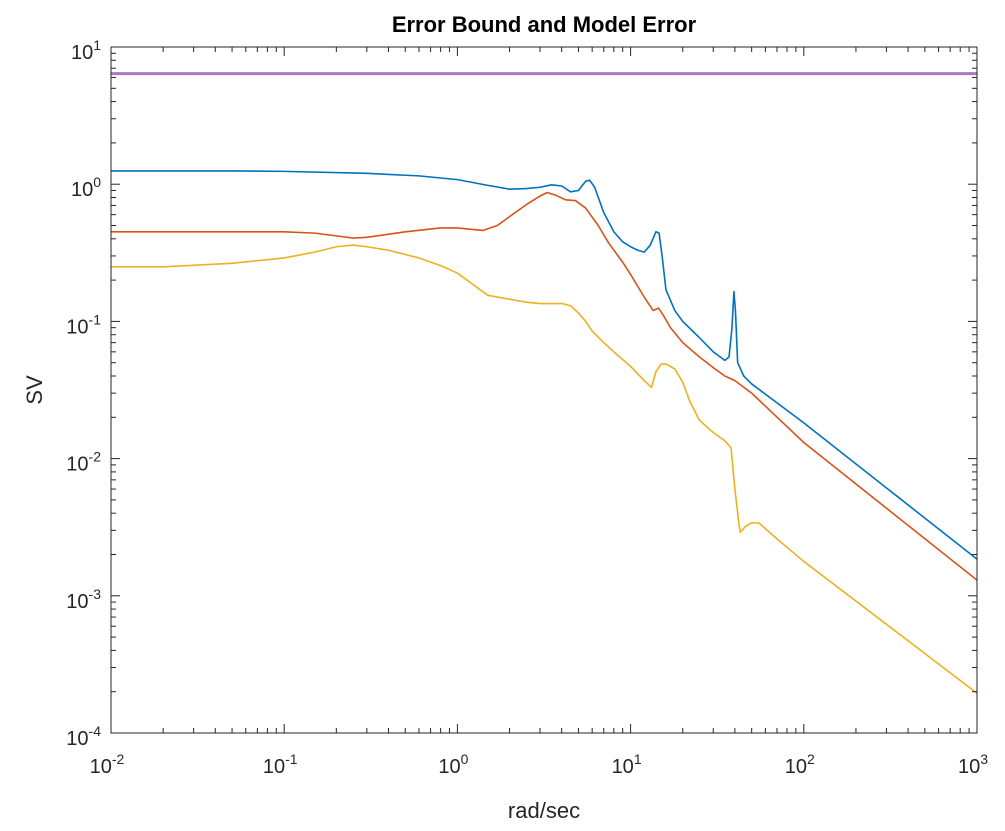 This screenshot has height=831, width=1005. What do you see at coordinates (83, 599) in the screenshot?
I see `y-tick-label: 10⁻³` at bounding box center [83, 599].